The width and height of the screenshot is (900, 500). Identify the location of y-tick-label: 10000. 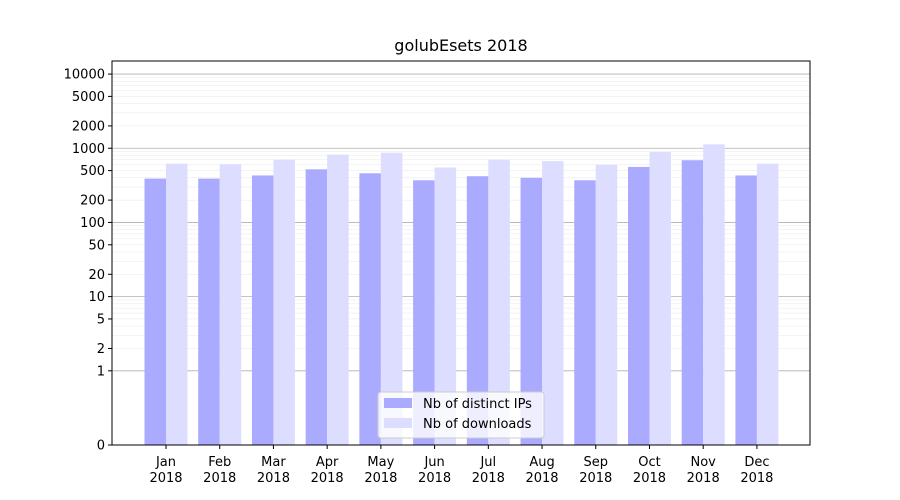
(84, 75).